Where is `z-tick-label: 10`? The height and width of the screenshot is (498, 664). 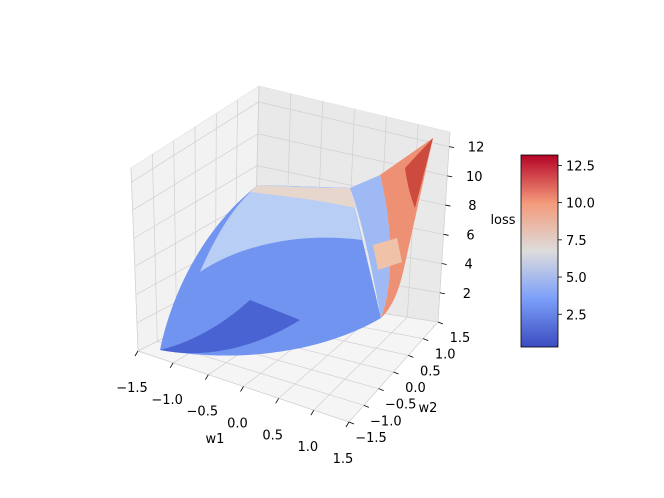 z-tick-label: 10 is located at coordinates (474, 177).